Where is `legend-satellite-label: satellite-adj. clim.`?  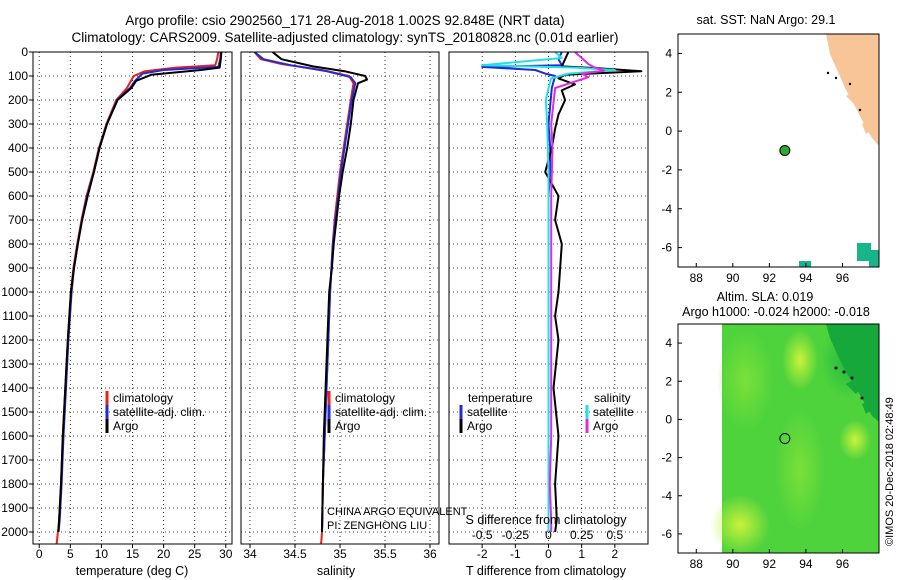
legend-satellite-label: satellite-adj. clim. is located at coordinates (381, 412).